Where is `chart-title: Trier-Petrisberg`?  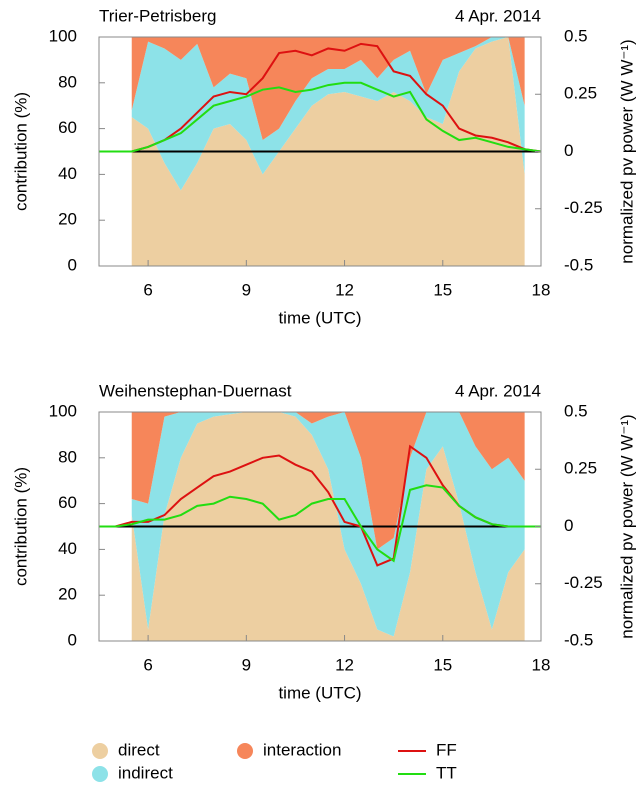 chart-title: Trier-Petrisberg is located at coordinates (157, 15).